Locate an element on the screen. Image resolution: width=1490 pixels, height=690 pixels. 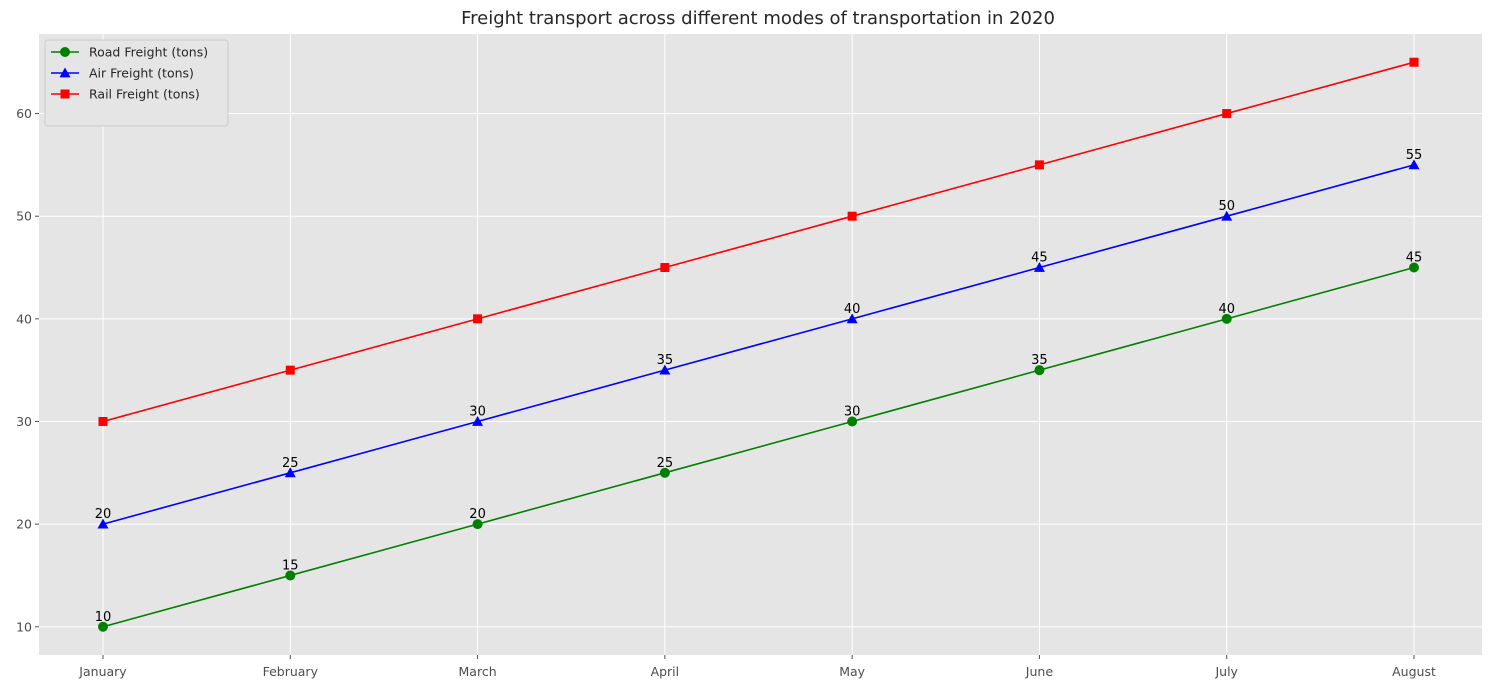
x-tick-label: January is located at coordinates (102, 671).